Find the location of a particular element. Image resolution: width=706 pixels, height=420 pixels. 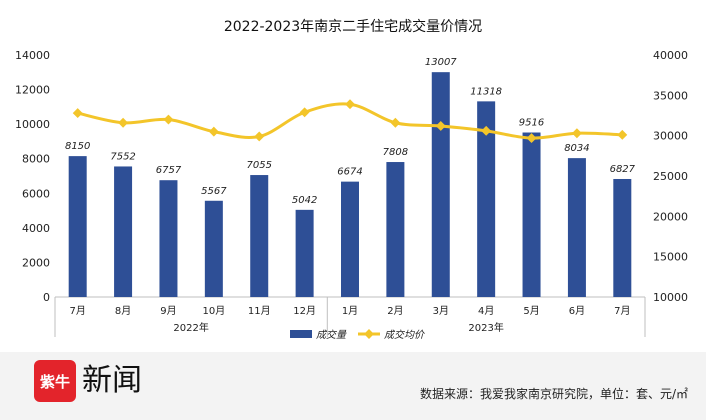

legend-bar-swatch is located at coordinates (301, 334).